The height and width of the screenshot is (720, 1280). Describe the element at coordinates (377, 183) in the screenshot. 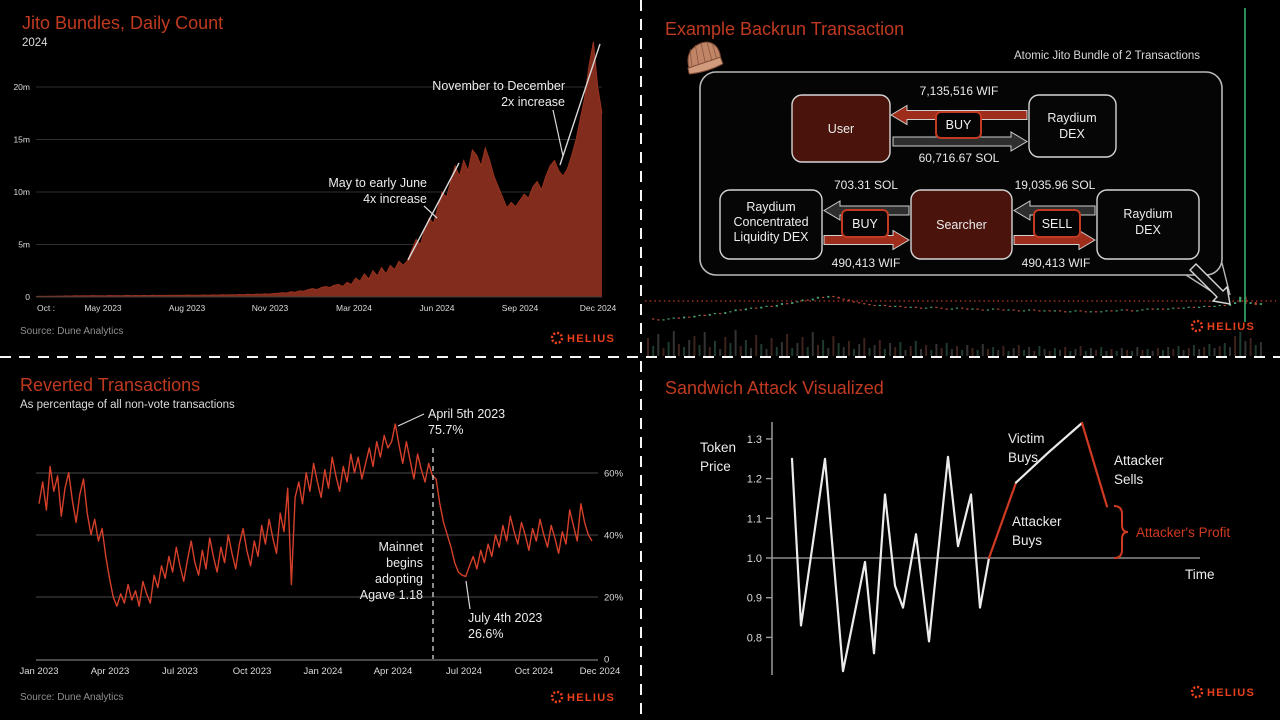

I see `jito-annotation-may-june-line1: May to early June` at that location.